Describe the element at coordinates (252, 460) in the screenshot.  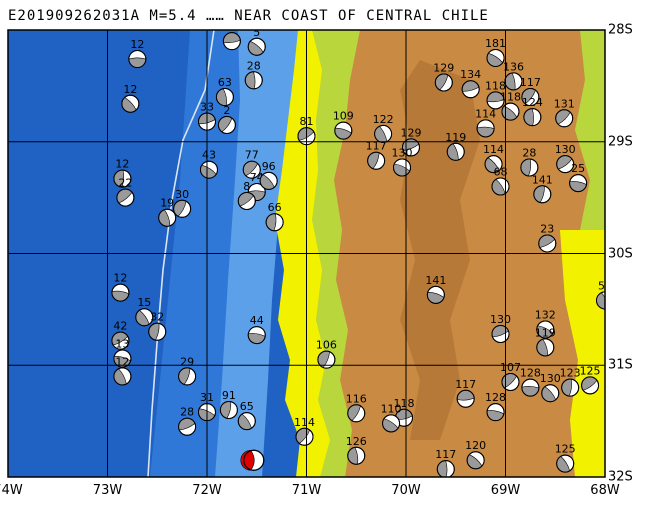
I see `main-event-mechanism` at that location.